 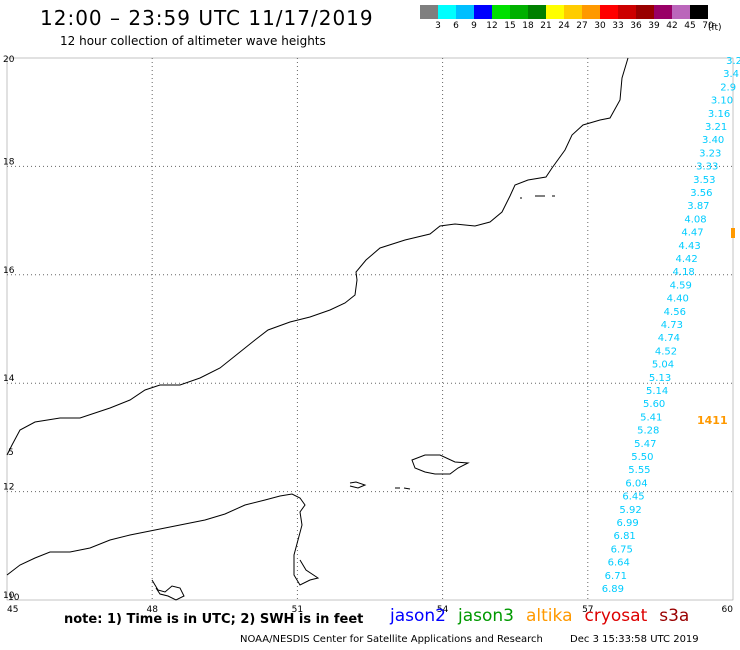 I want to click on satellite-legend: jason2 jason3 altika cryosat s3a, so click(x=545, y=616).